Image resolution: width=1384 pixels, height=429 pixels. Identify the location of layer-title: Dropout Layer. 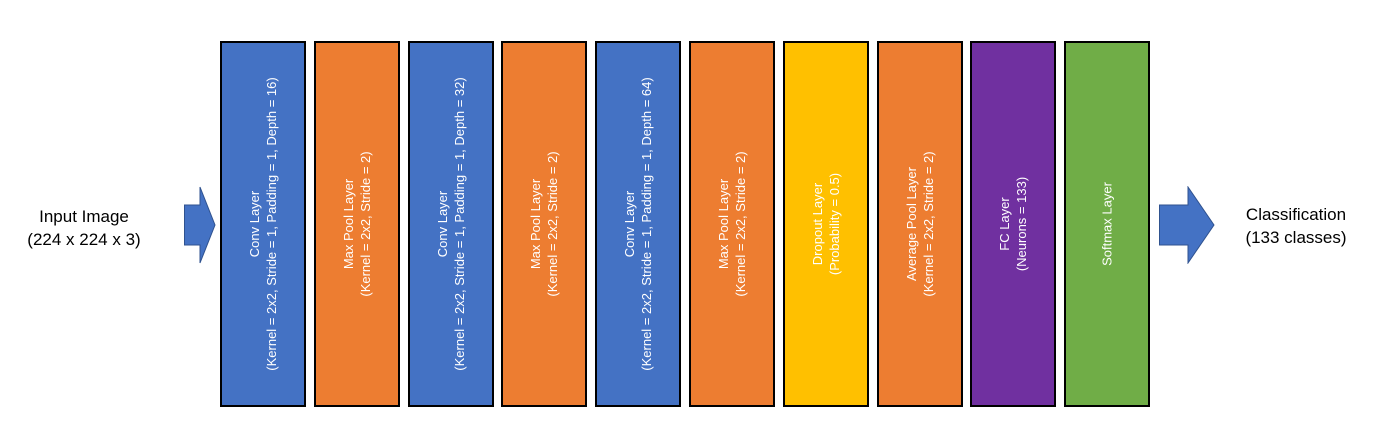
(817, 224).